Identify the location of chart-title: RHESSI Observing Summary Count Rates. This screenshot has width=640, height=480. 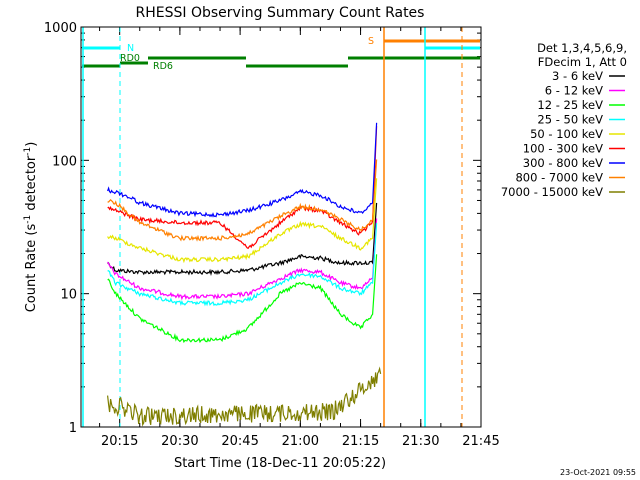
(280, 13).